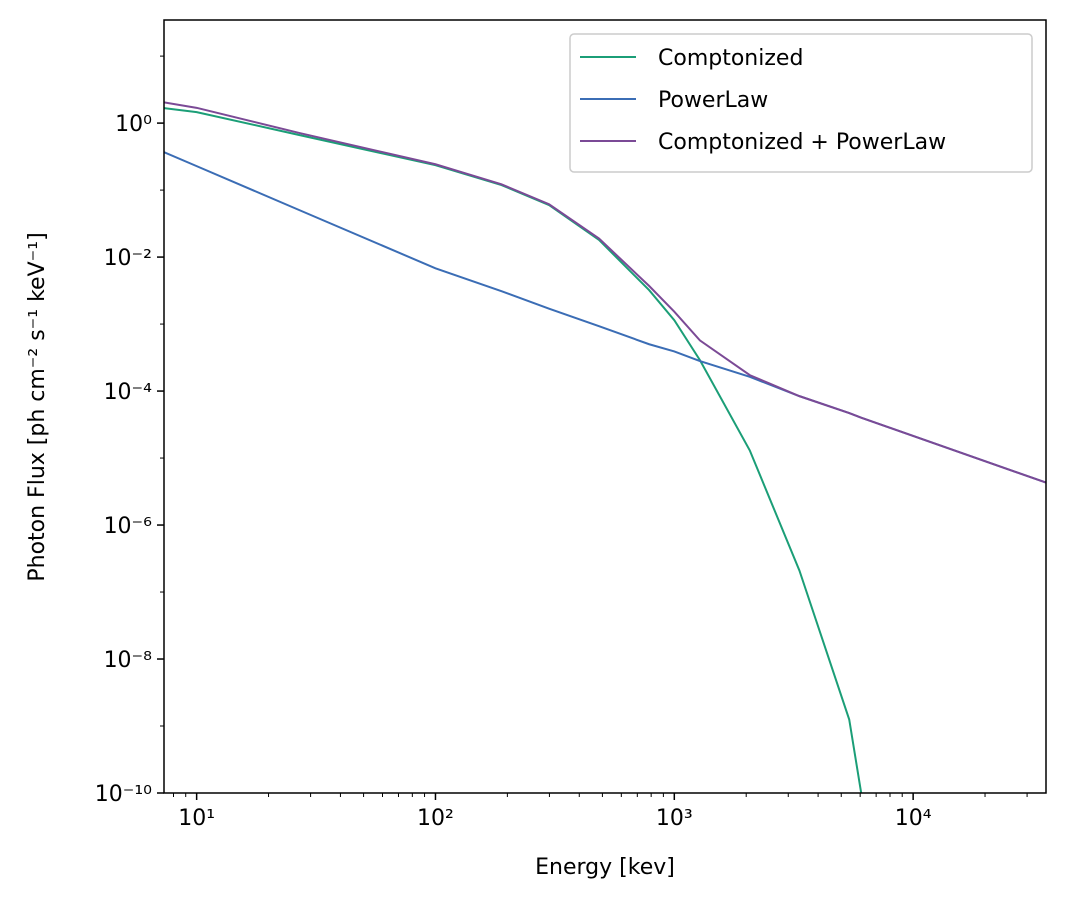 Image resolution: width=1067 pixels, height=906 pixels. What do you see at coordinates (37, 406) in the screenshot?
I see `y-axis-label: Photon Flux [ph cm⁻² s⁻¹ keV⁻¹]` at bounding box center [37, 406].